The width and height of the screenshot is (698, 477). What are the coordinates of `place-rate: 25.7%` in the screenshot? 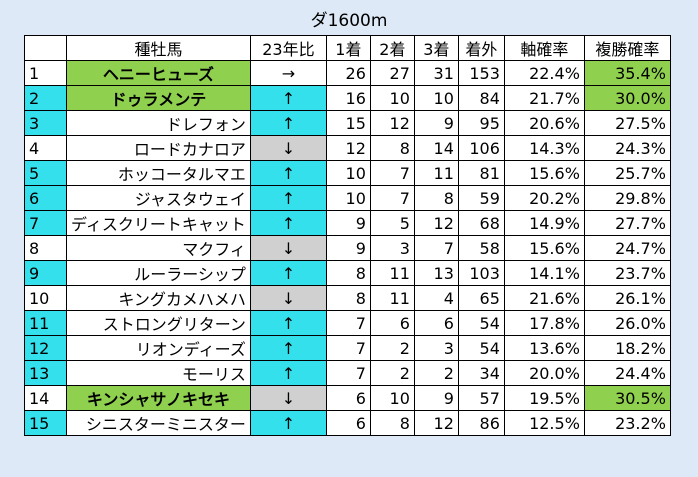 It's located at (627, 173).